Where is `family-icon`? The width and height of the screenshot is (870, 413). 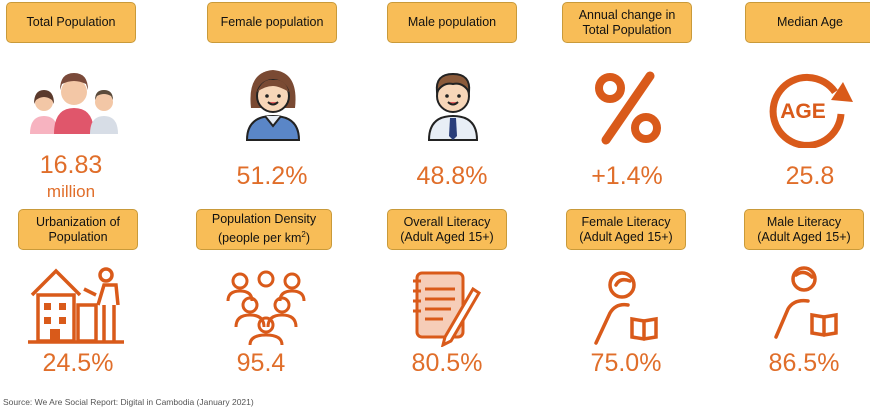
family-icon is located at coordinates (74, 103).